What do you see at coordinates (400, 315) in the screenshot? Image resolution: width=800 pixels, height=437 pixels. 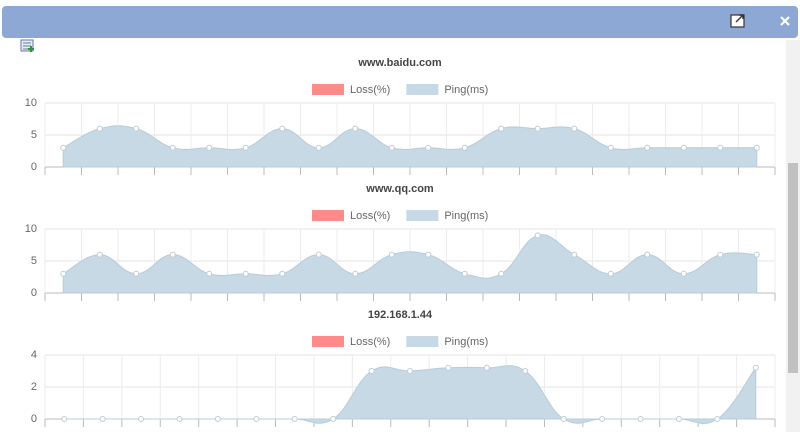 I see `chart-title: 192.168.1.44` at bounding box center [400, 315].